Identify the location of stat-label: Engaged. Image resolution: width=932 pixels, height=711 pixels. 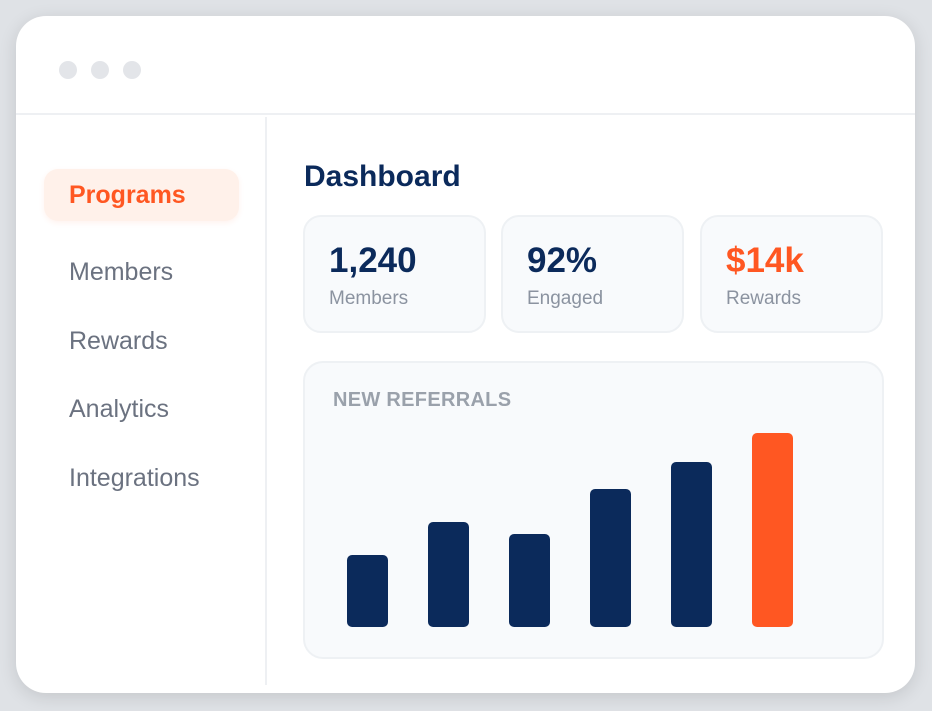
(565, 298).